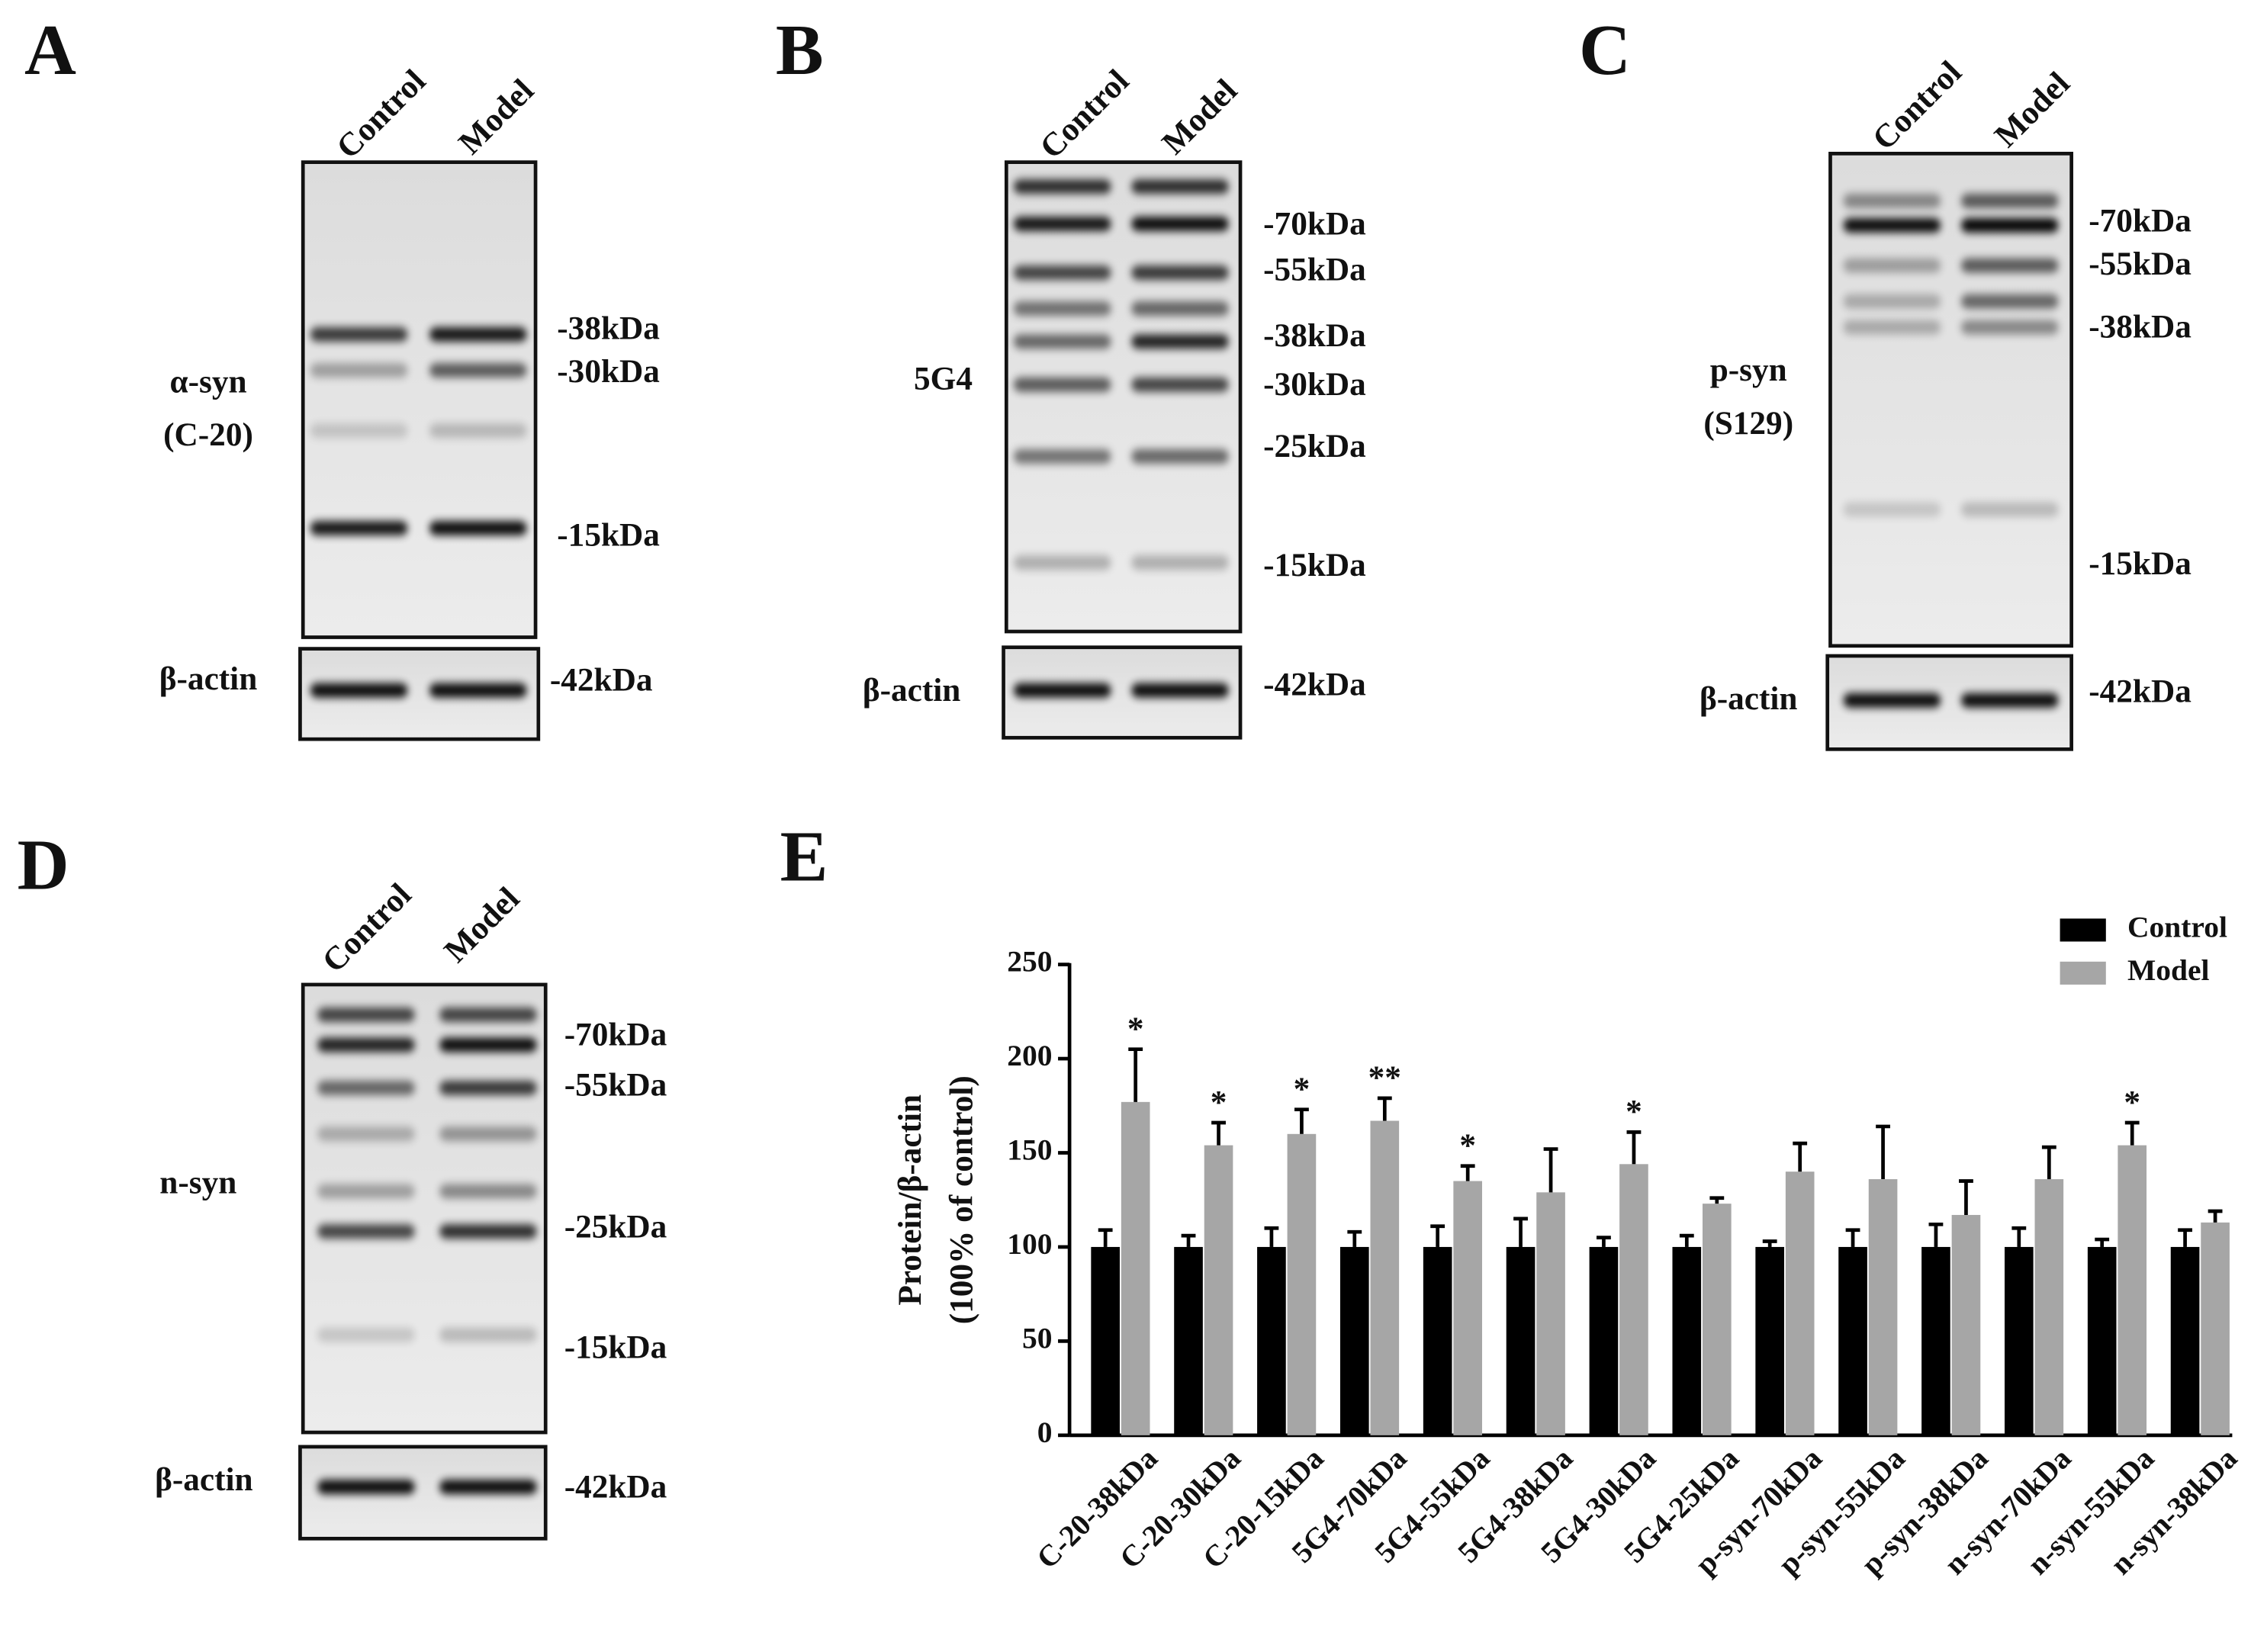 The width and height of the screenshot is (2251, 1652). What do you see at coordinates (943, 379) in the screenshot?
I see `antibody-label: 5G4` at bounding box center [943, 379].